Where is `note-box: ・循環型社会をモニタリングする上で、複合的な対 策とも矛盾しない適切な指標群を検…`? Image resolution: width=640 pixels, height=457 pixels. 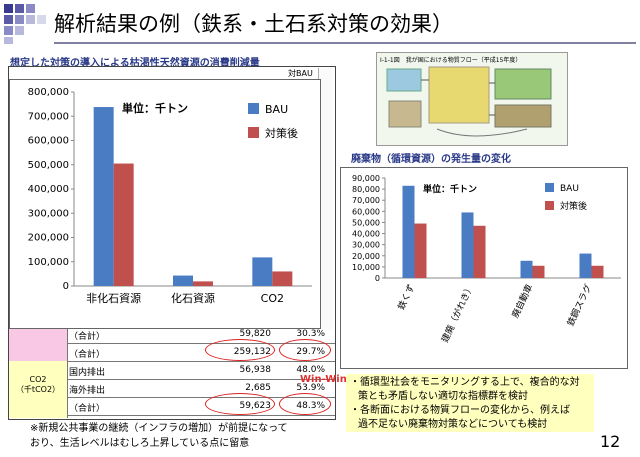 note-box: ・循環型社会をモニタリングする上で、複合的な対 策とも矛盾しない適切な指標群を検… is located at coordinates (470, 403).